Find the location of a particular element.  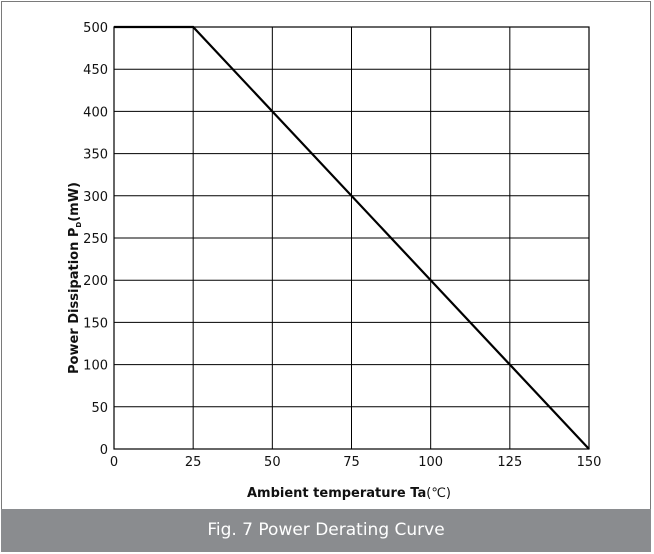

figure-caption: Fig. 7 Power Derating Curve is located at coordinates (326, 530).